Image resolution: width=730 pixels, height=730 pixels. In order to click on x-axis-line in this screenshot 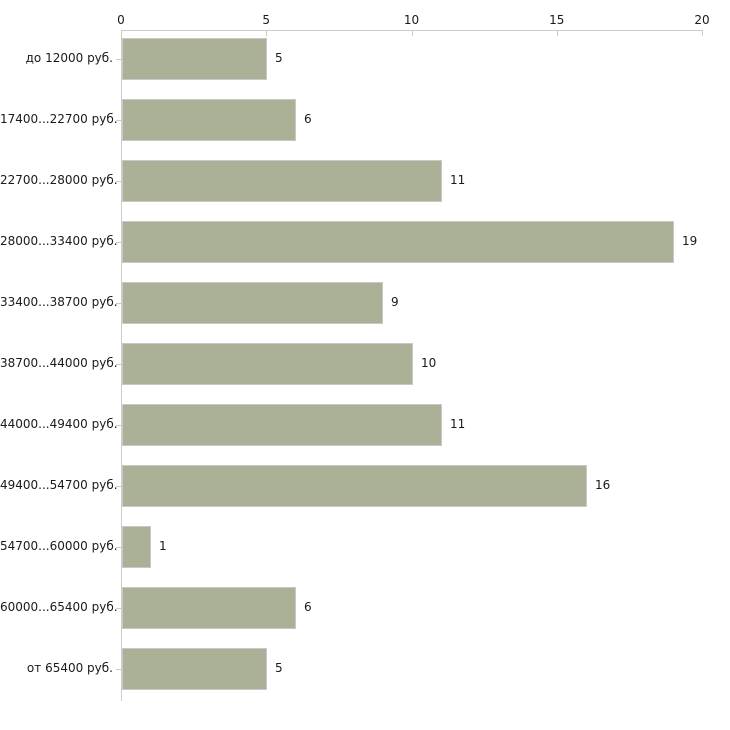, I will do `click(412, 30)`.